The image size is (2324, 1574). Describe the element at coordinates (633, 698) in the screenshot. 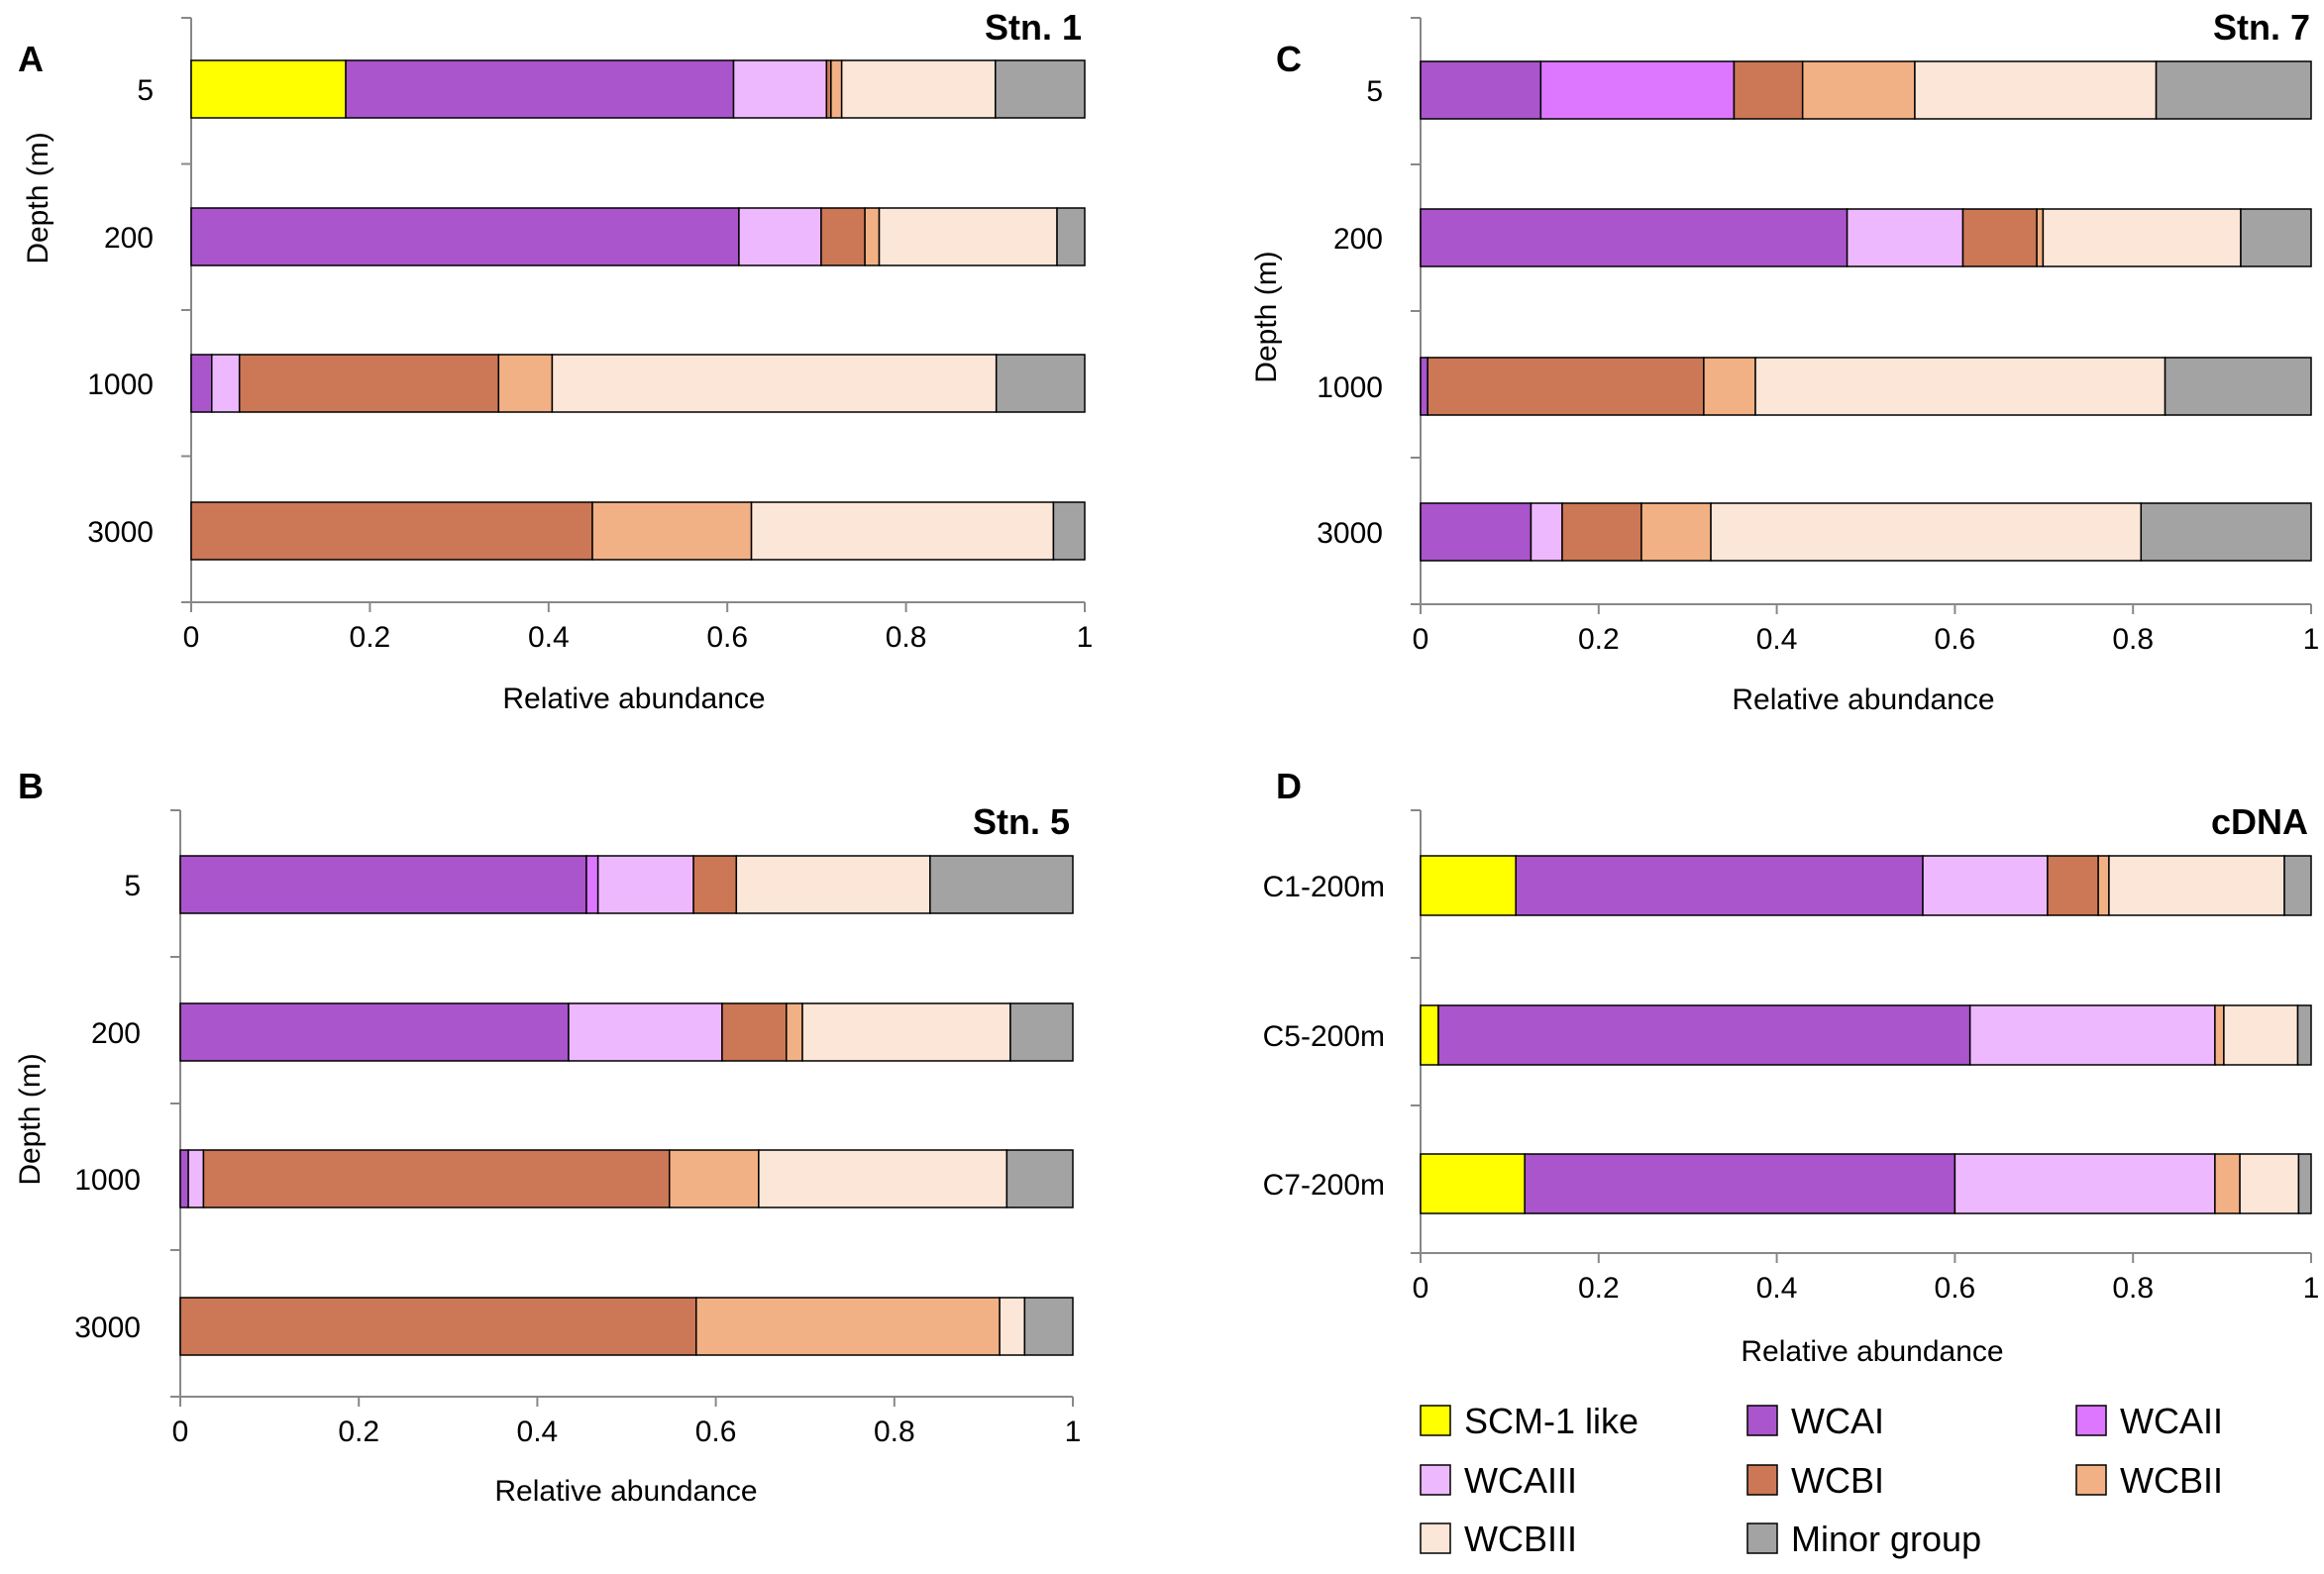

I see `panel-a-x-axis-title: Relative abundance` at that location.